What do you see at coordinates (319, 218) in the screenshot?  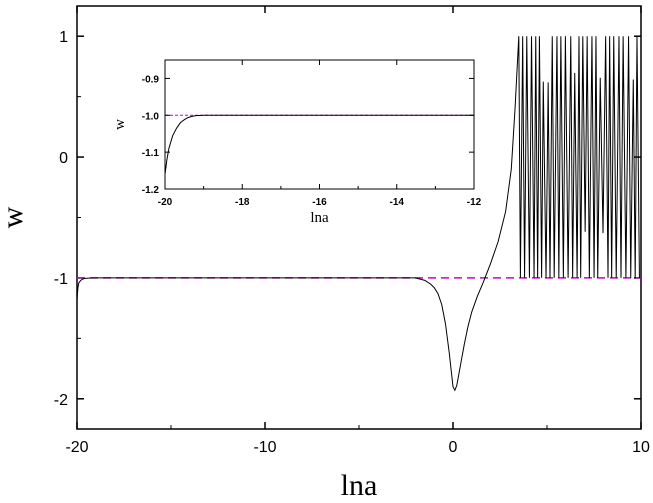 I see `inset-x-axis-label: lna` at bounding box center [319, 218].